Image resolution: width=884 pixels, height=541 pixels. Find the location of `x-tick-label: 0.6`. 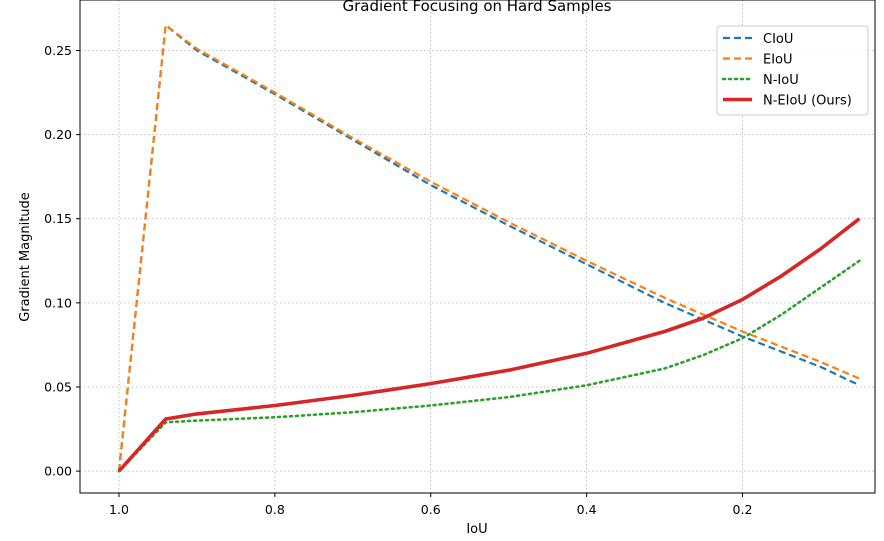

x-tick-label: 0.6 is located at coordinates (431, 509).